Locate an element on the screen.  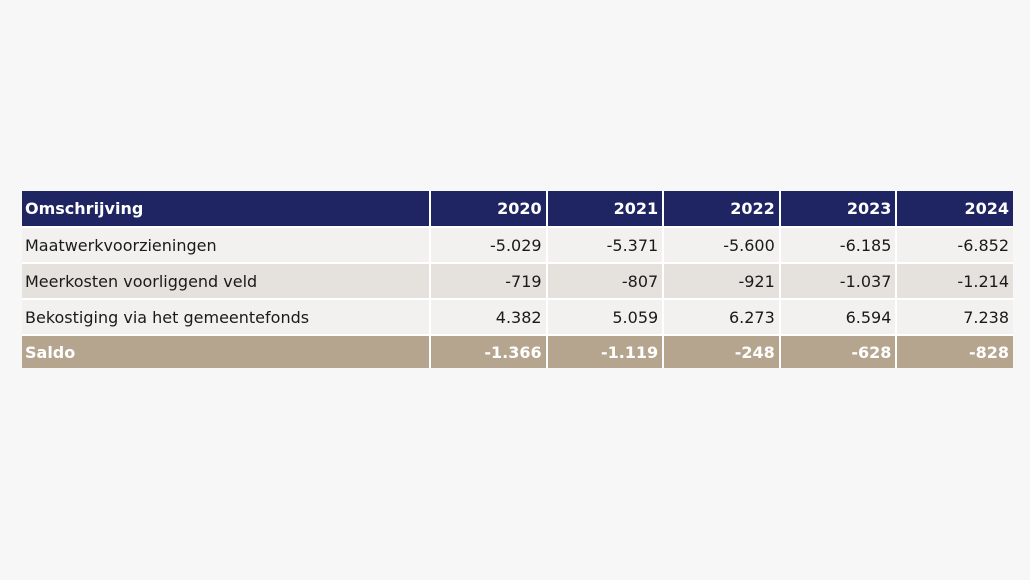
row-value: 7.238 is located at coordinates (954, 317).